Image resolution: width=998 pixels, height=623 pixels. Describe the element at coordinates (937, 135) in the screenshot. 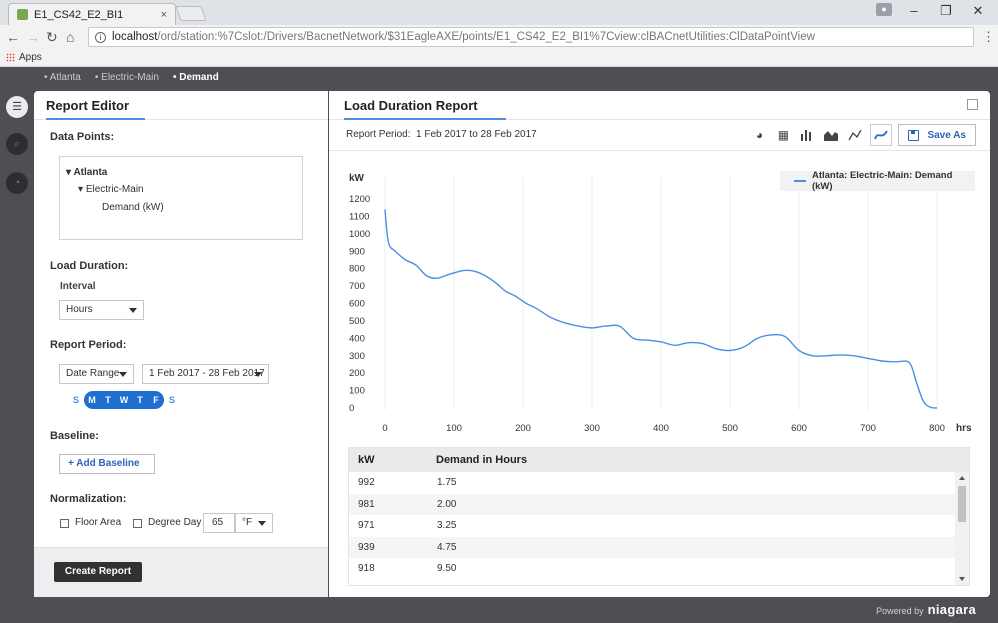

I see `save-as-button: Save As` at that location.